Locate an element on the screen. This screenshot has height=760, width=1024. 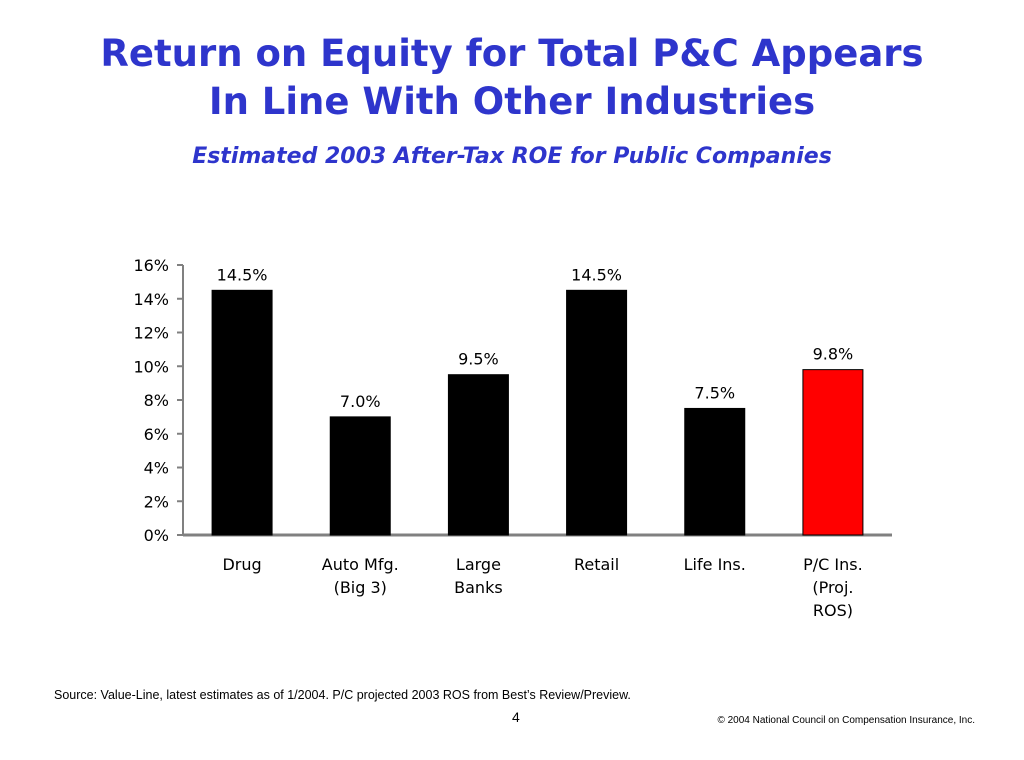
y-tick-label: 16% is located at coordinates (151, 265).